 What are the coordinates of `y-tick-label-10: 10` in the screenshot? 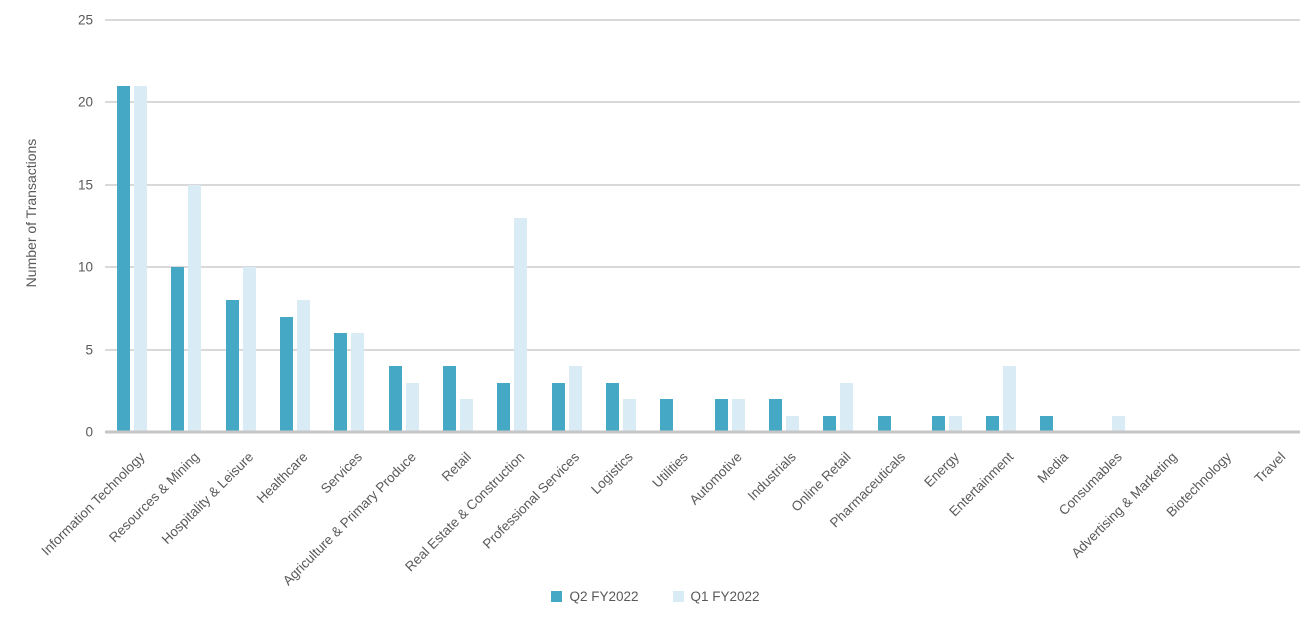 It's located at (85, 267).